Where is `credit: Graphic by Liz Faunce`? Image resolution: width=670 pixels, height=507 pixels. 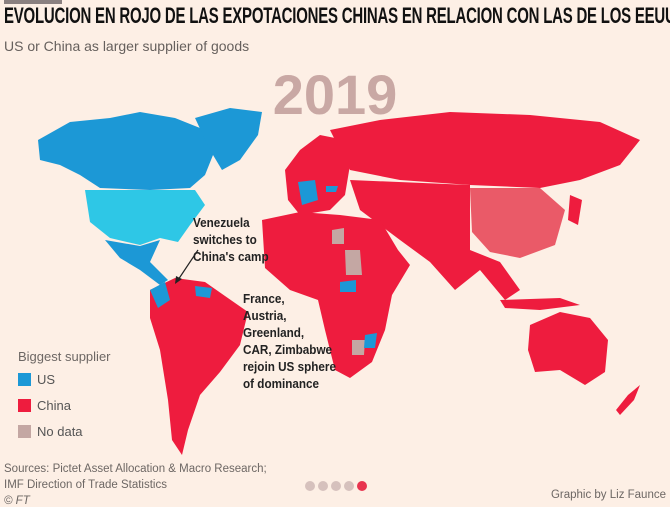 credit: Graphic by Liz Faunce is located at coordinates (608, 495).